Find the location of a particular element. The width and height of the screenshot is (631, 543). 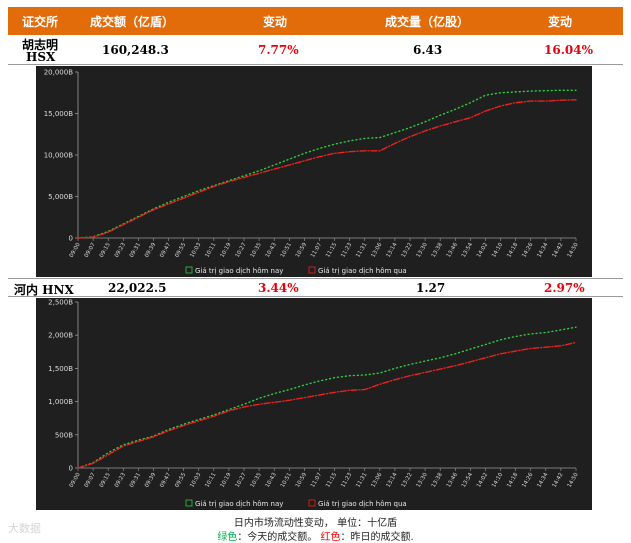

header-exchange: 证交所 is located at coordinates (40, 22).